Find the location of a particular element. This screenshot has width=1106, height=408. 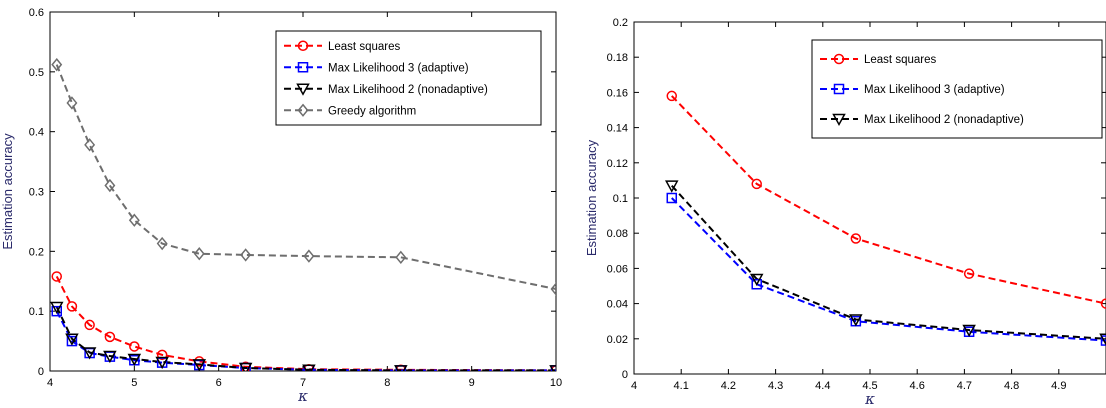

x-tick-label: 10 is located at coordinates (556, 383).